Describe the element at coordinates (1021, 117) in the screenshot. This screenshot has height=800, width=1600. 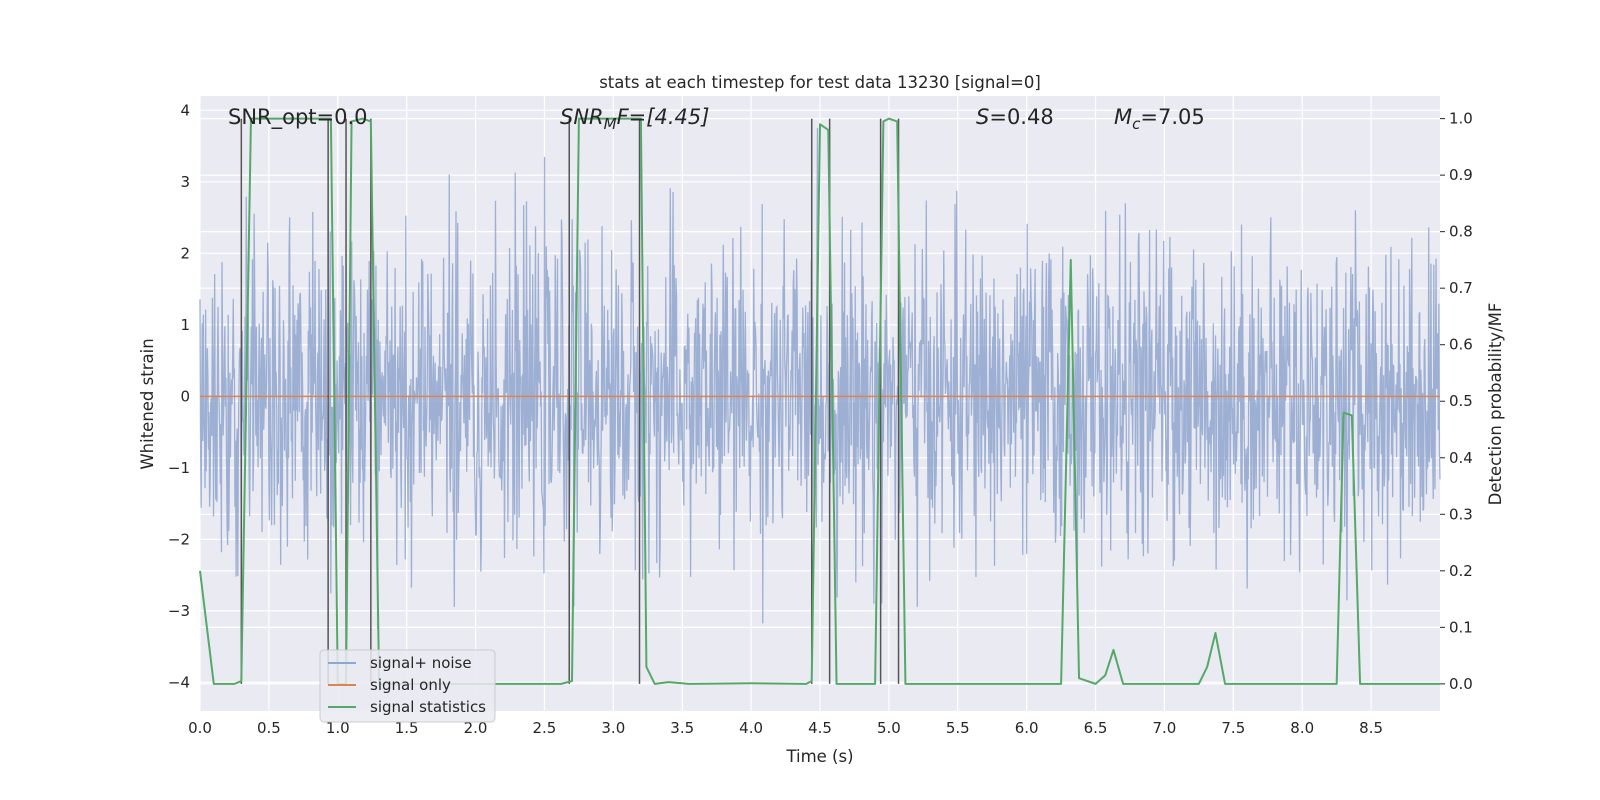
I see `annotation-s-value: =0.48` at that location.